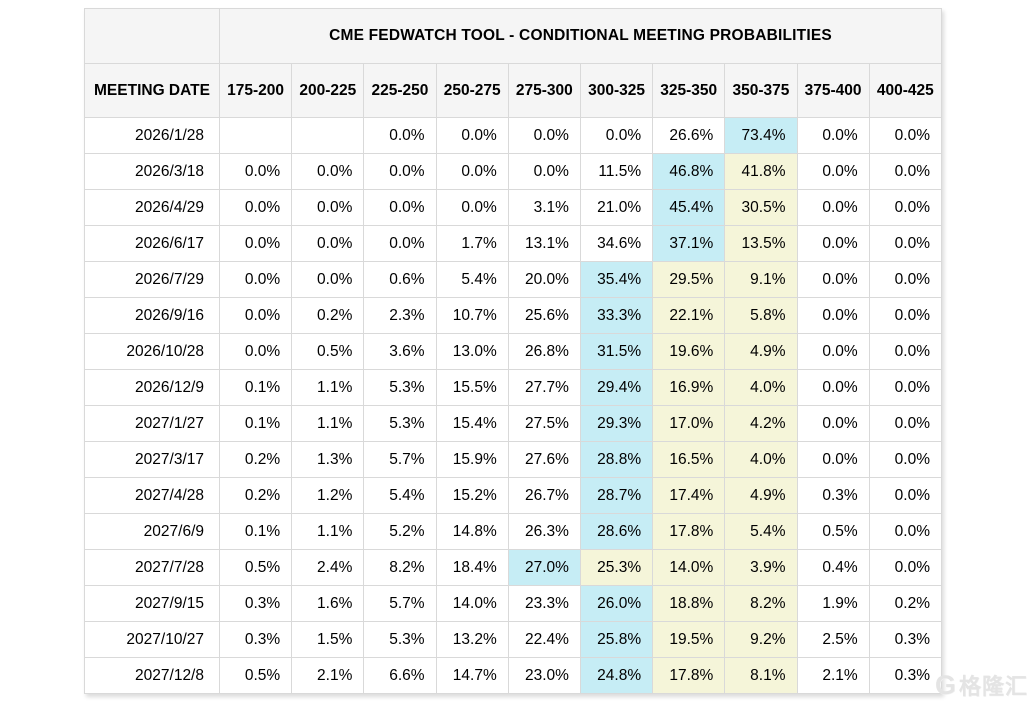 This screenshot has width=1032, height=705. Describe the element at coordinates (472, 531) in the screenshot. I see `probability-cell: 14.8%` at that location.